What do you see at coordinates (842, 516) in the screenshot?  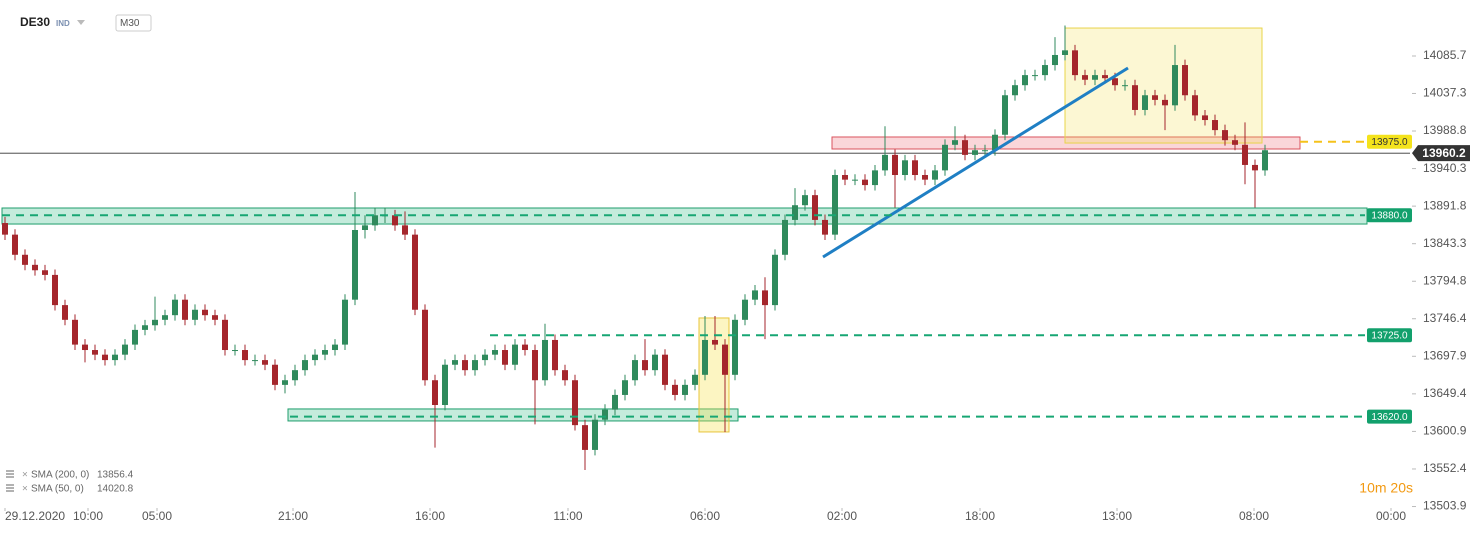 I see `x-tick-label: 02:00` at bounding box center [842, 516].